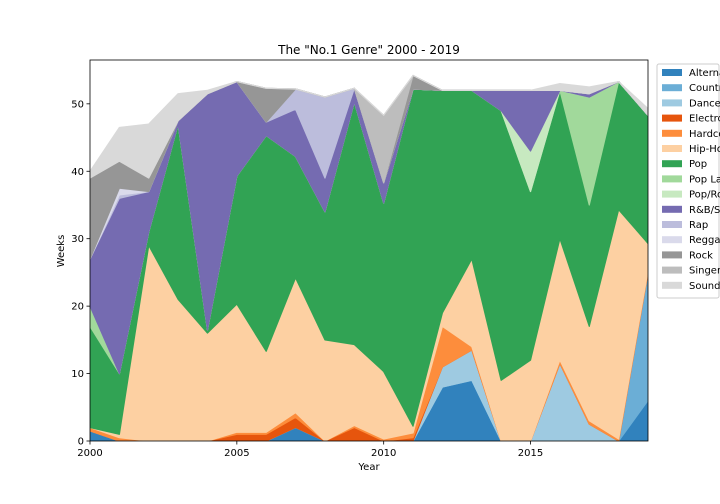  I want to click on legend-item: Country, so click(691, 88).